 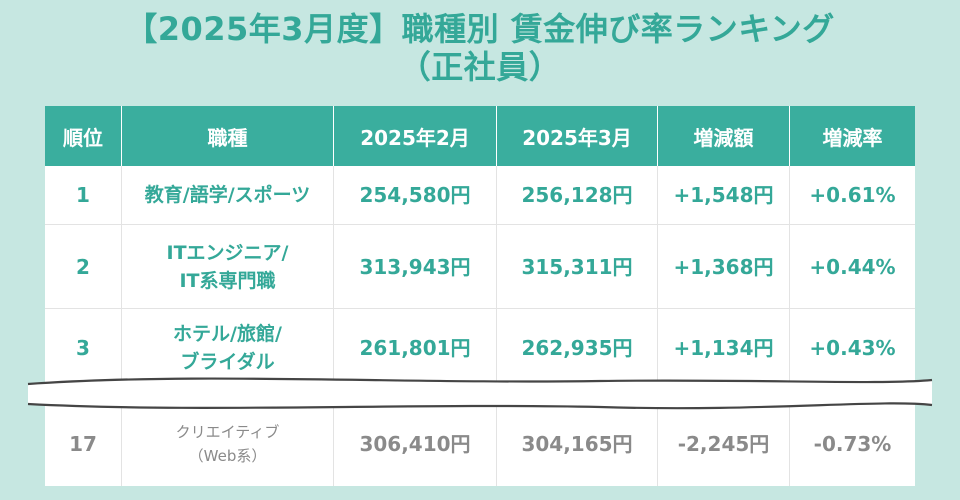 I want to click on header-rank: 順位, so click(x=83, y=136).